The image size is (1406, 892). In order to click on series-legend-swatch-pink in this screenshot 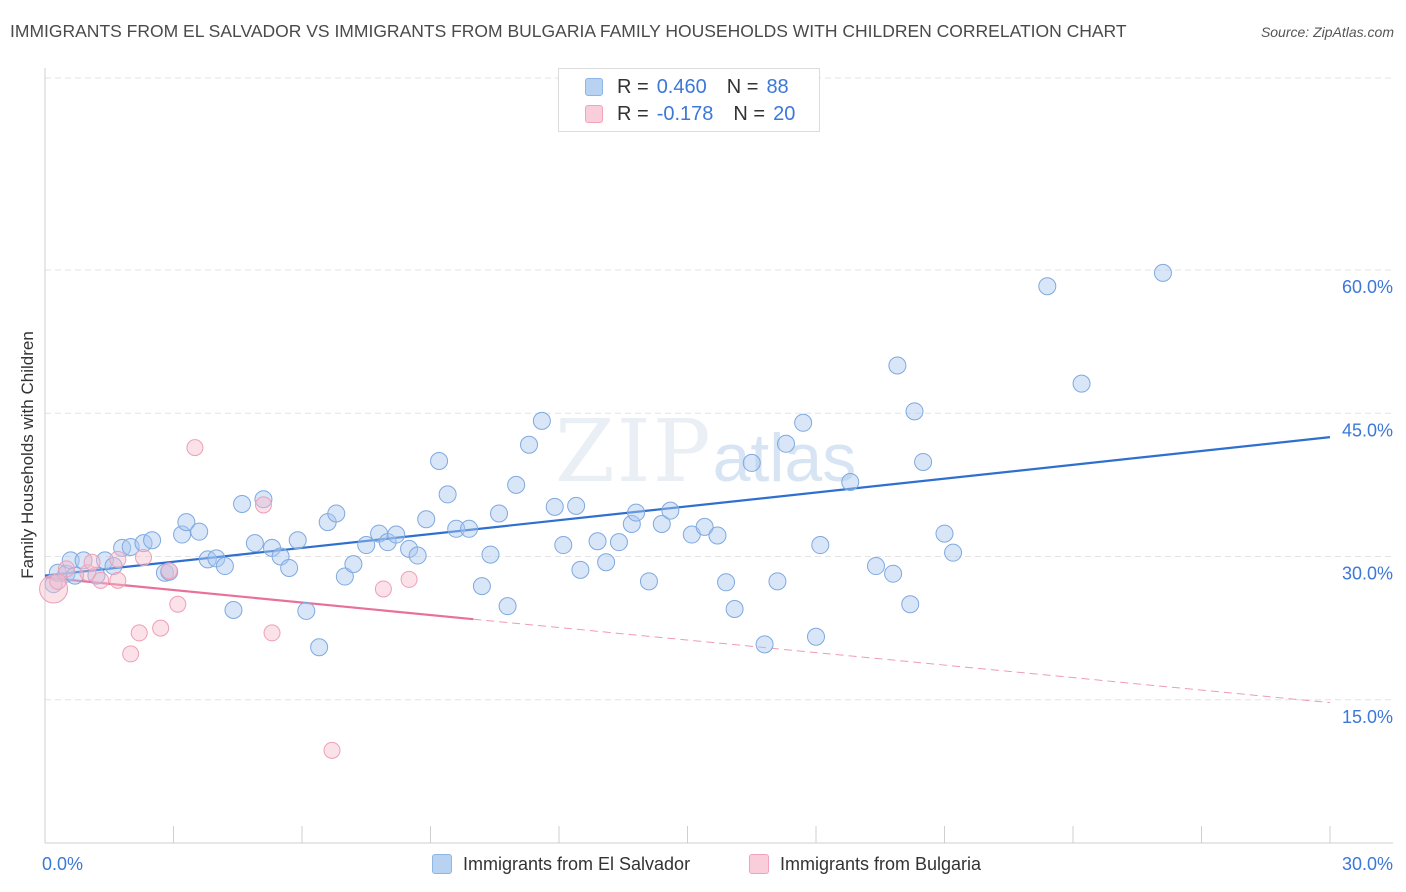, I will do `click(759, 864)`.